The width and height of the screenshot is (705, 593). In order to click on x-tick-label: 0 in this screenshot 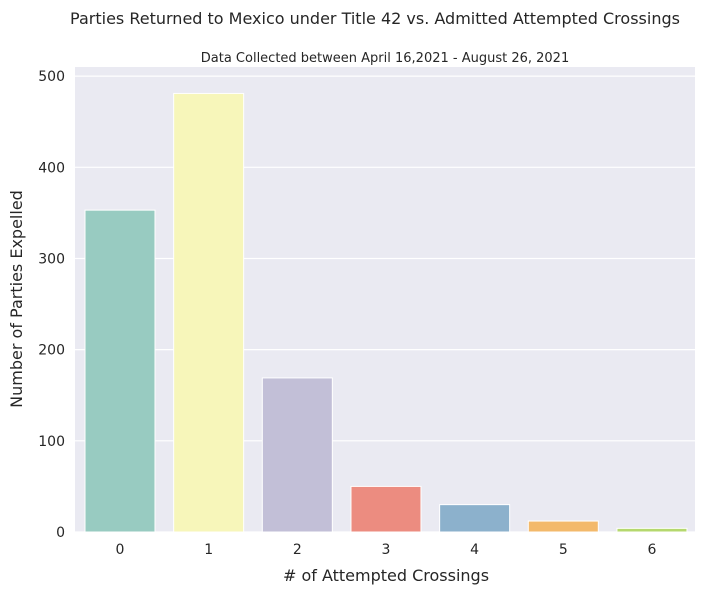, I will do `click(120, 550)`.